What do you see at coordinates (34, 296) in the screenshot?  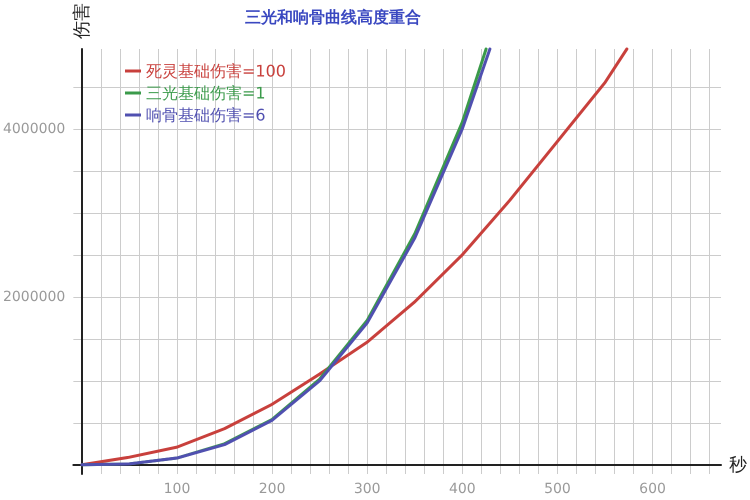 I see `y-tick-label: 2000000` at bounding box center [34, 296].